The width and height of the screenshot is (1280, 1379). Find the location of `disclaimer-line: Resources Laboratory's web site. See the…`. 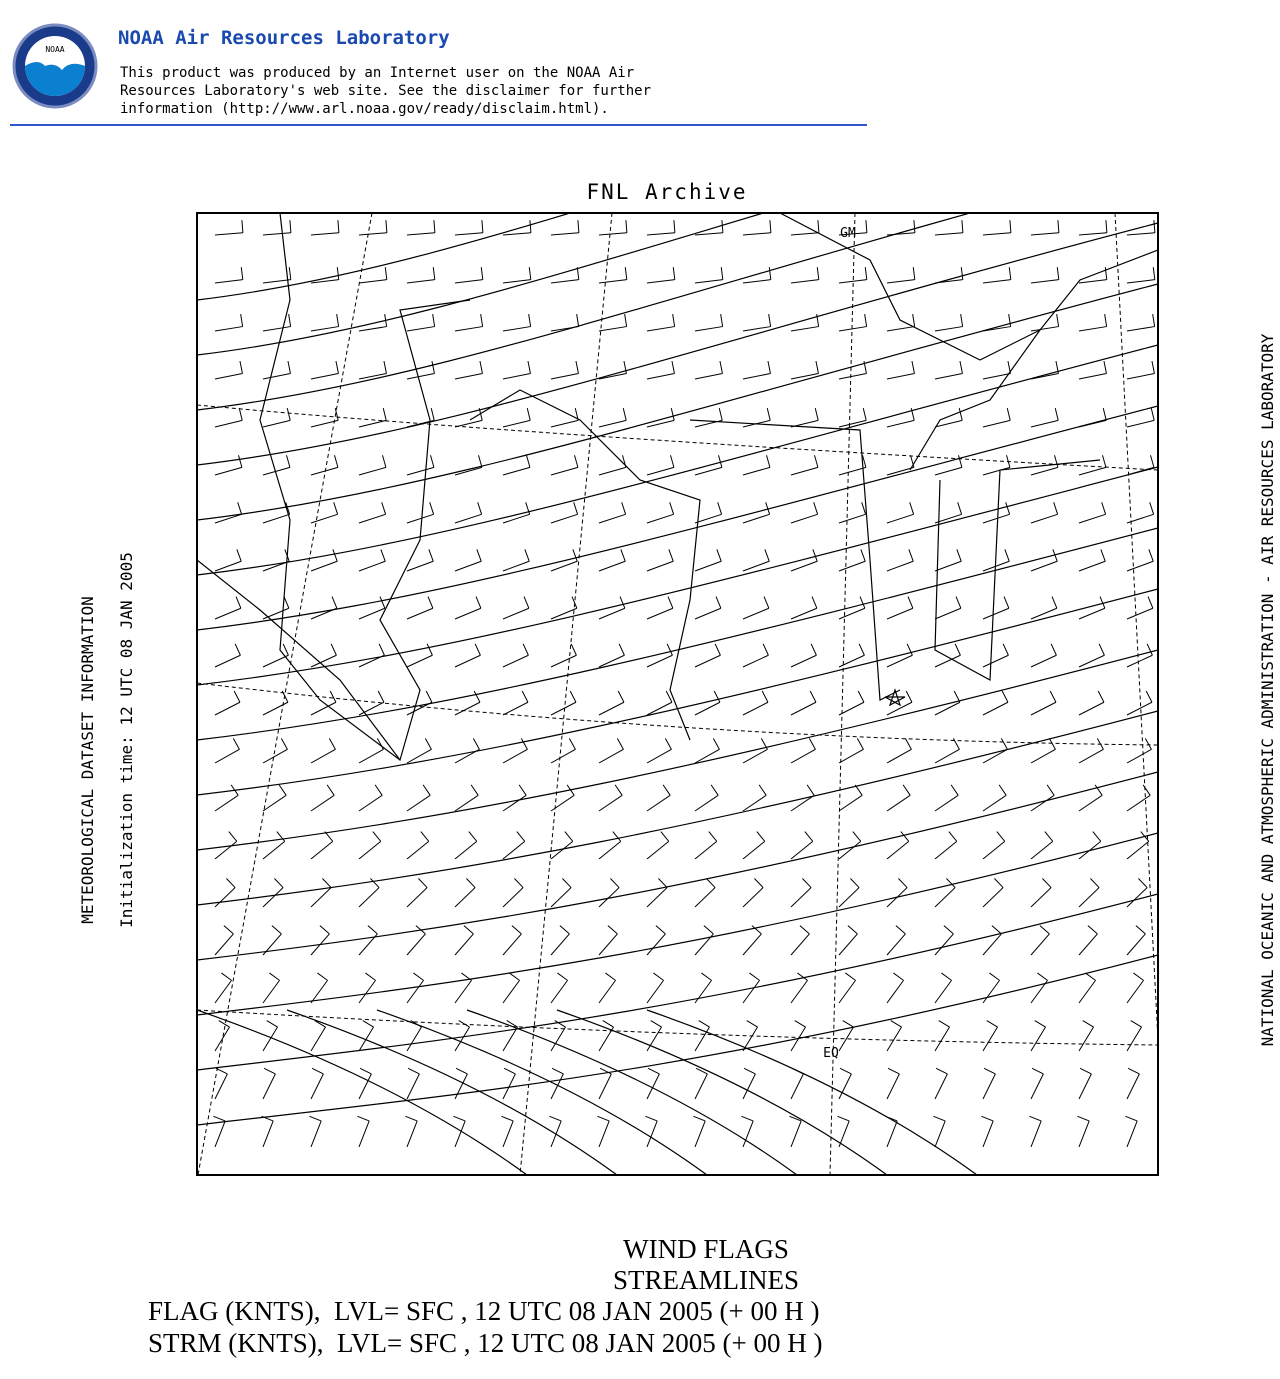

disclaimer-line: Resources Laboratory's web site. See the… is located at coordinates (385, 91).